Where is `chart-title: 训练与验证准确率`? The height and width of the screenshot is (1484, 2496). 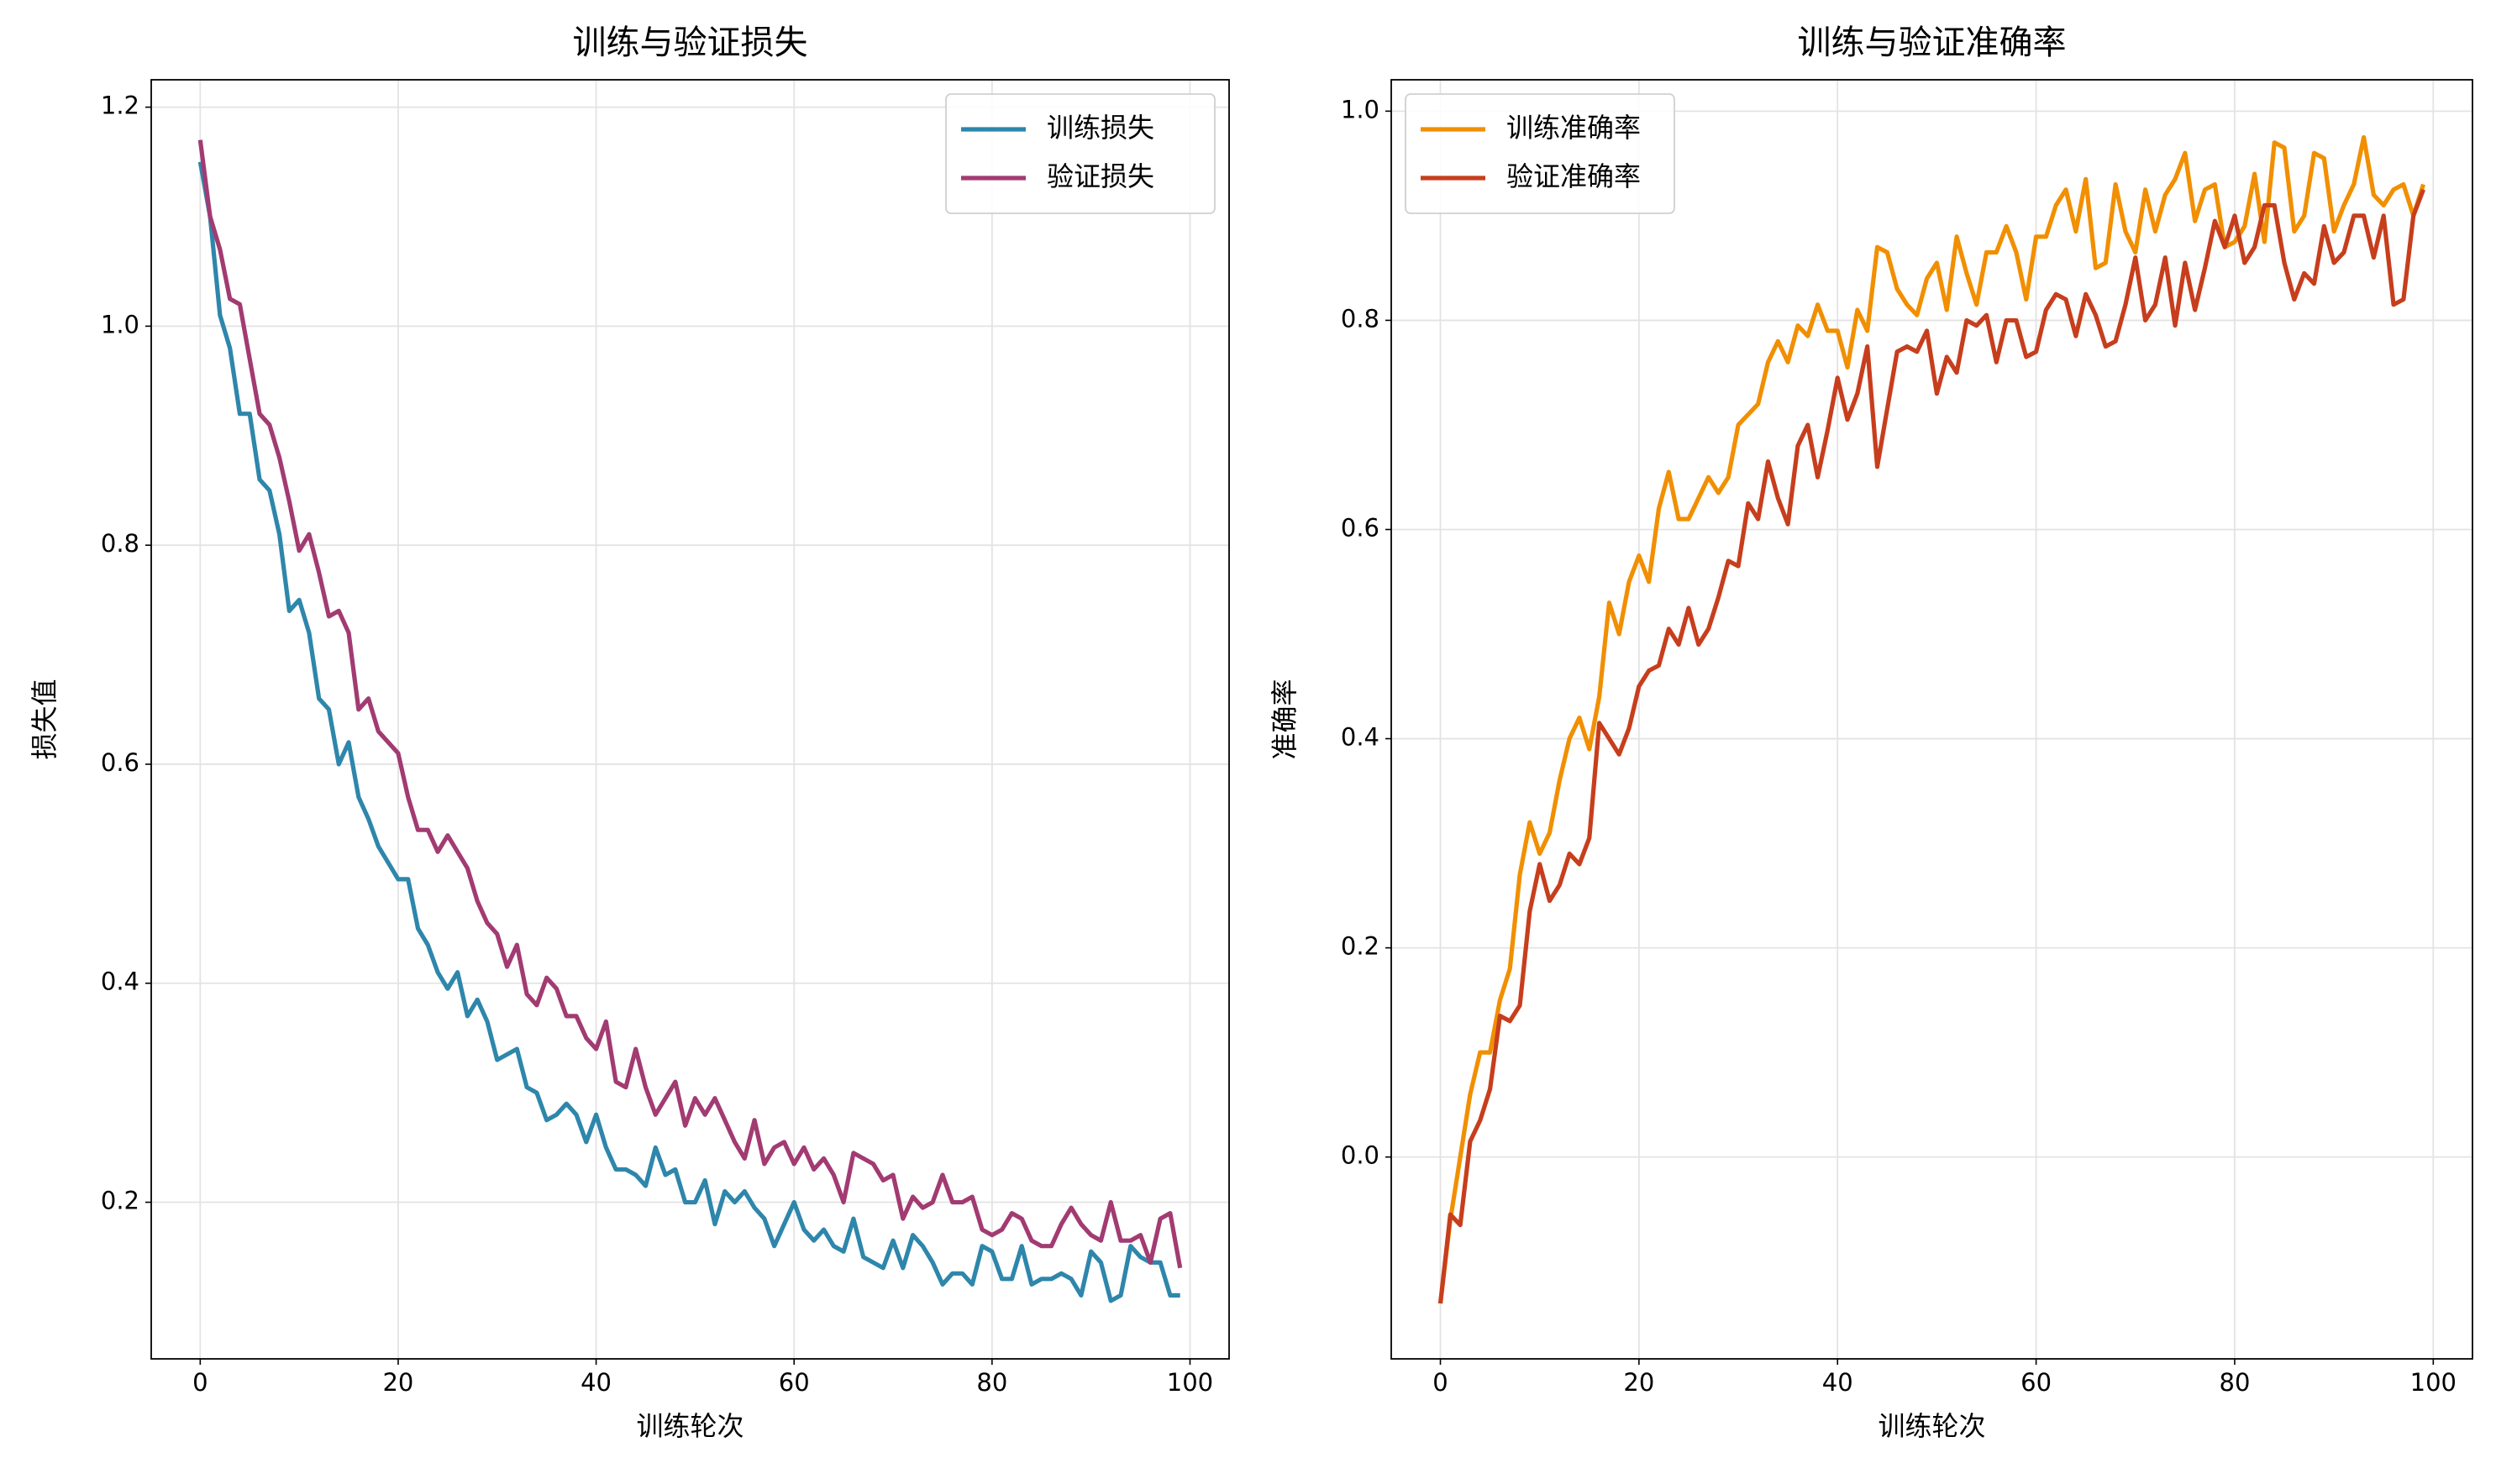 chart-title: 训练与验证准确率 is located at coordinates (1932, 43).